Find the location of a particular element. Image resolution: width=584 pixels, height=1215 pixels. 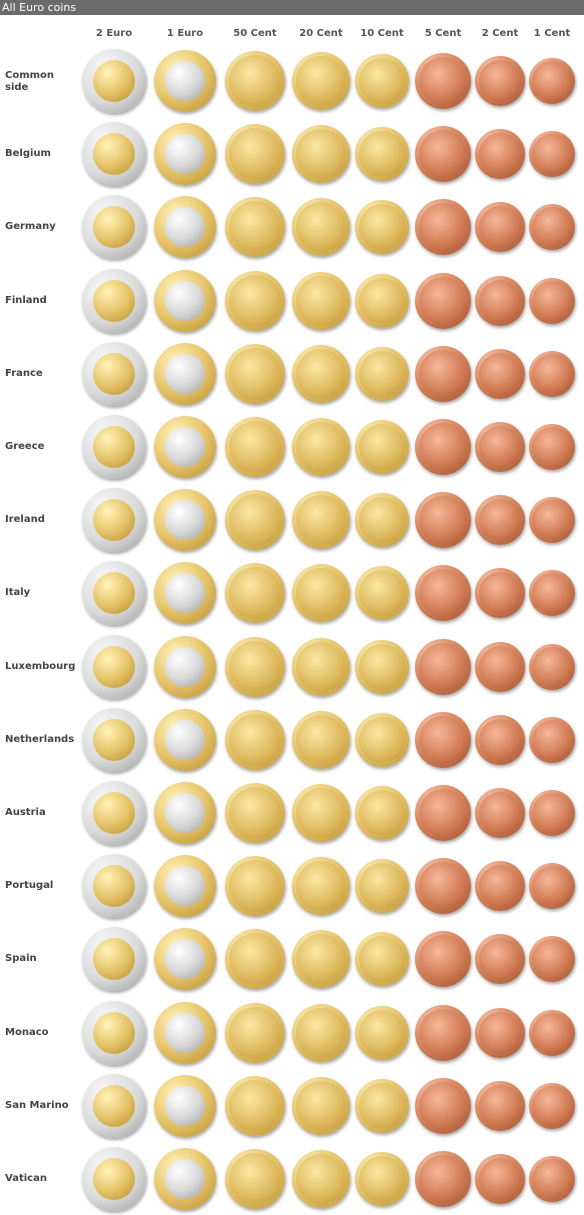

denomination-header: 1 Cent is located at coordinates (552, 33).